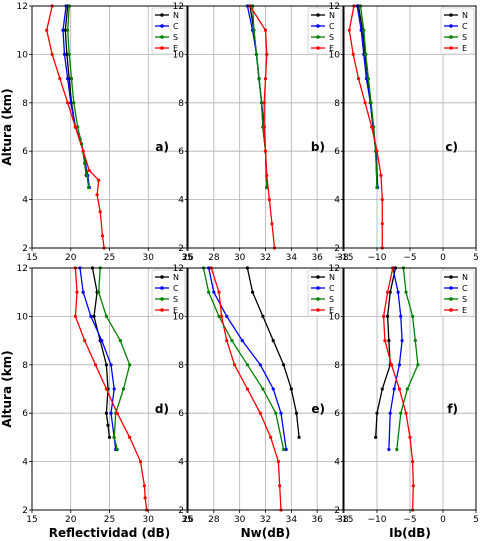 The width and height of the screenshot is (487, 541). I want to click on legend-label-S: S, so click(331, 37).